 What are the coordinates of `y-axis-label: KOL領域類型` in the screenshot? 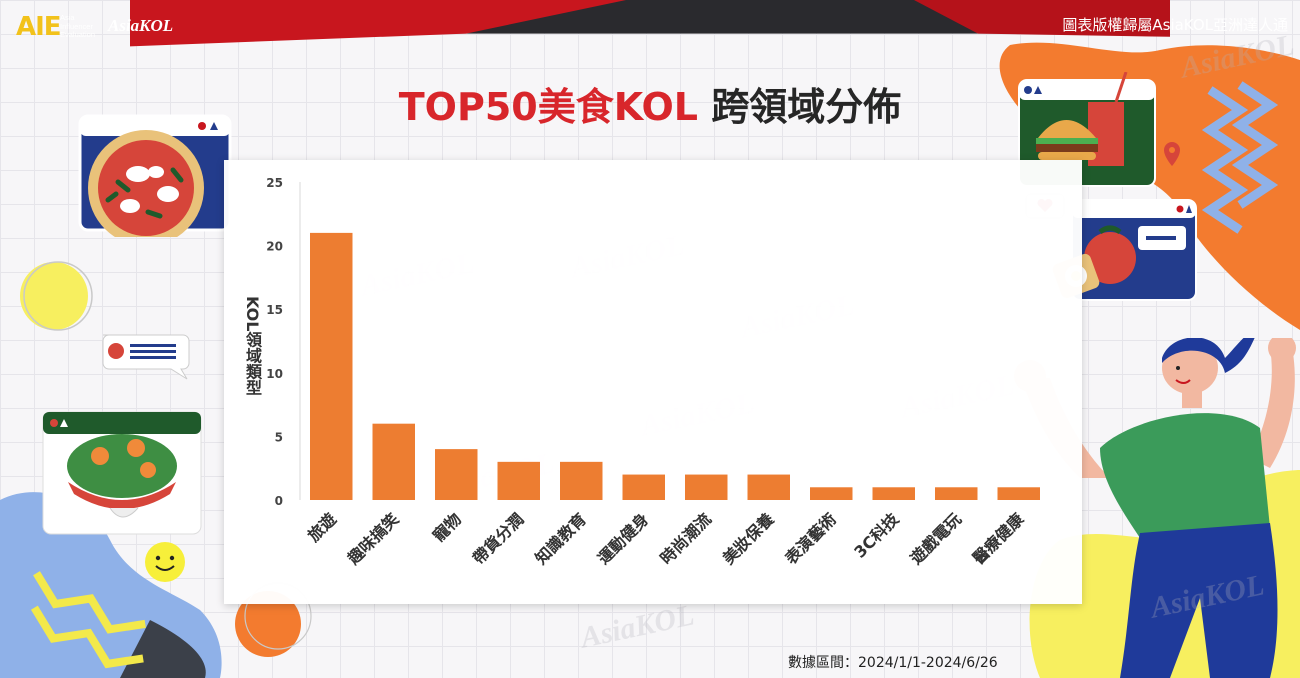 It's located at (252, 346).